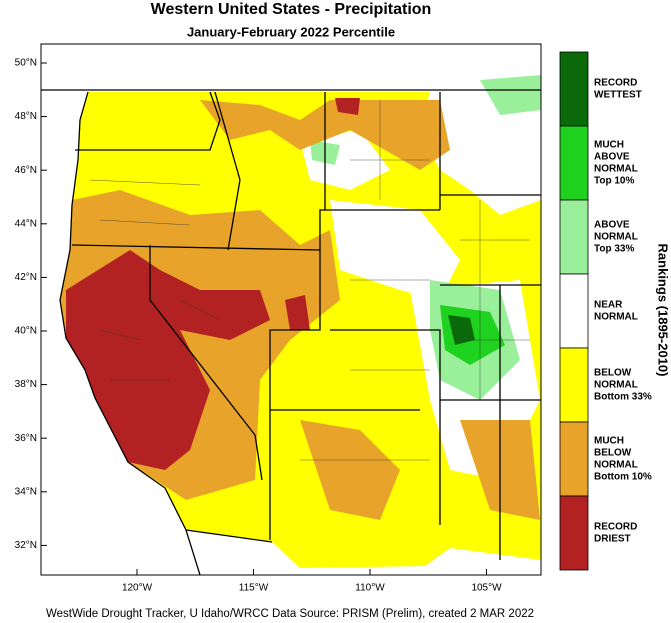 This screenshot has width=671, height=623. What do you see at coordinates (26, 223) in the screenshot?
I see `lat-label: 44°N` at bounding box center [26, 223].